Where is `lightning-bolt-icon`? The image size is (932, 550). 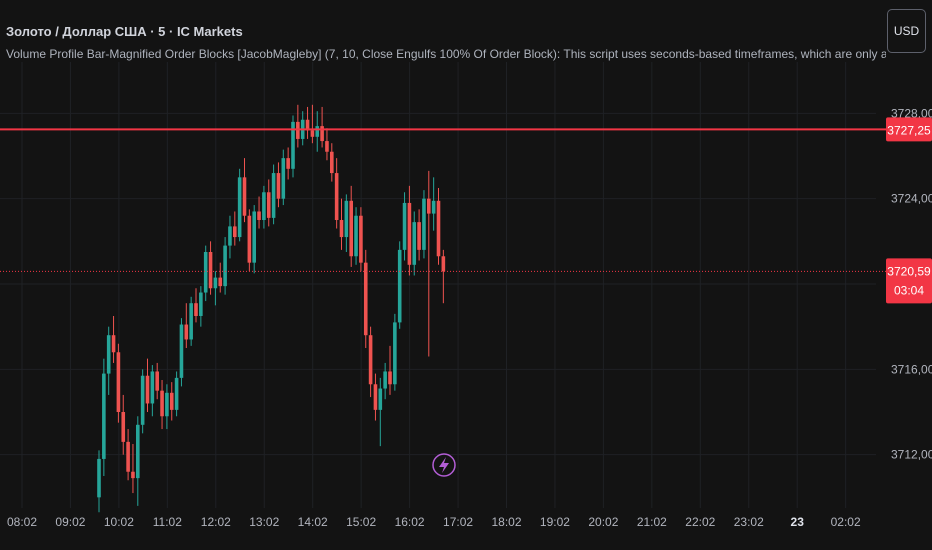
lightning-bolt-icon is located at coordinates (444, 465).